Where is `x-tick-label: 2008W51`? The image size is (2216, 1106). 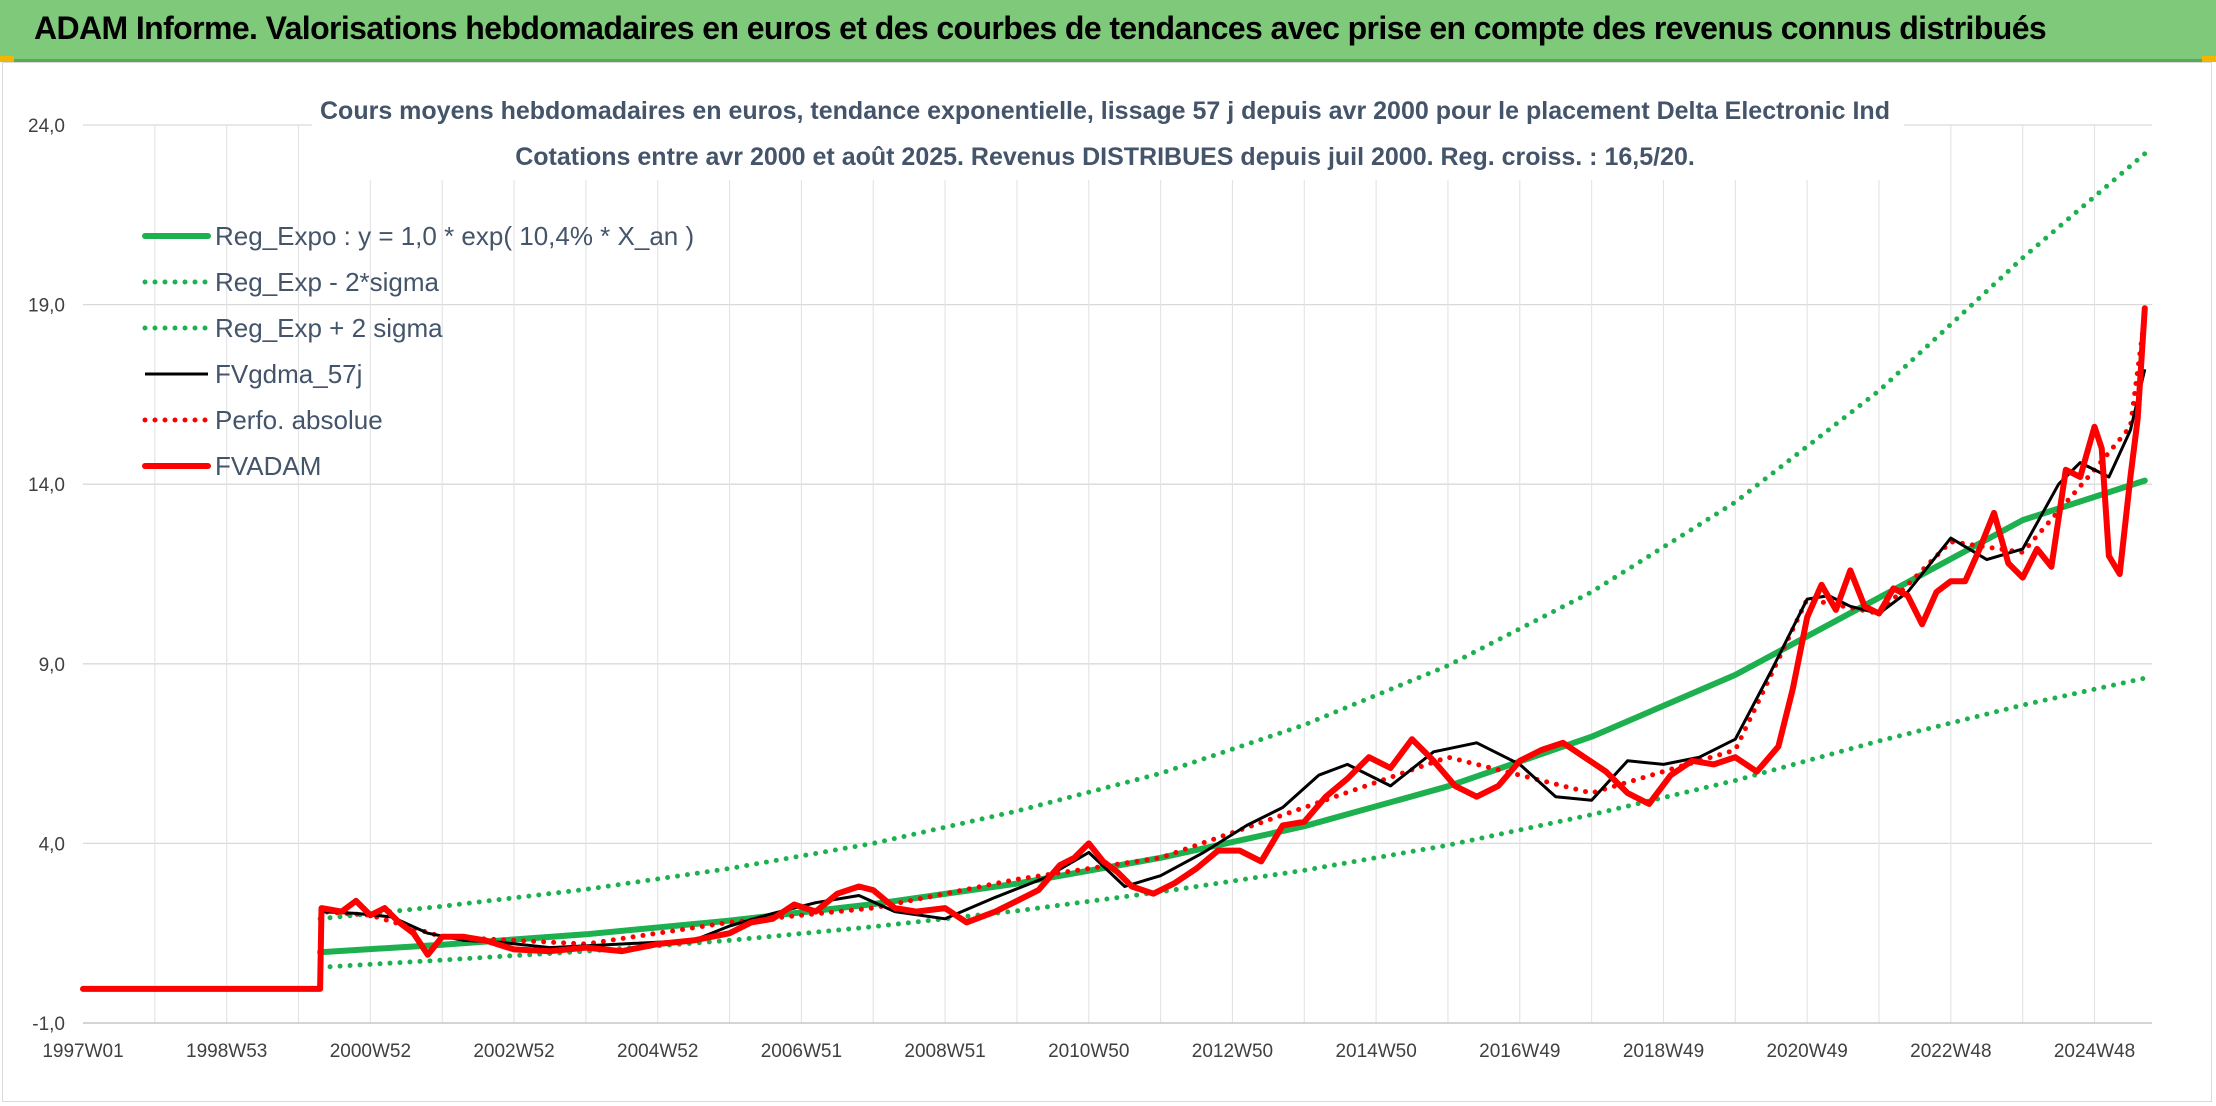 x-tick-label: 2008W51 is located at coordinates (944, 1051).